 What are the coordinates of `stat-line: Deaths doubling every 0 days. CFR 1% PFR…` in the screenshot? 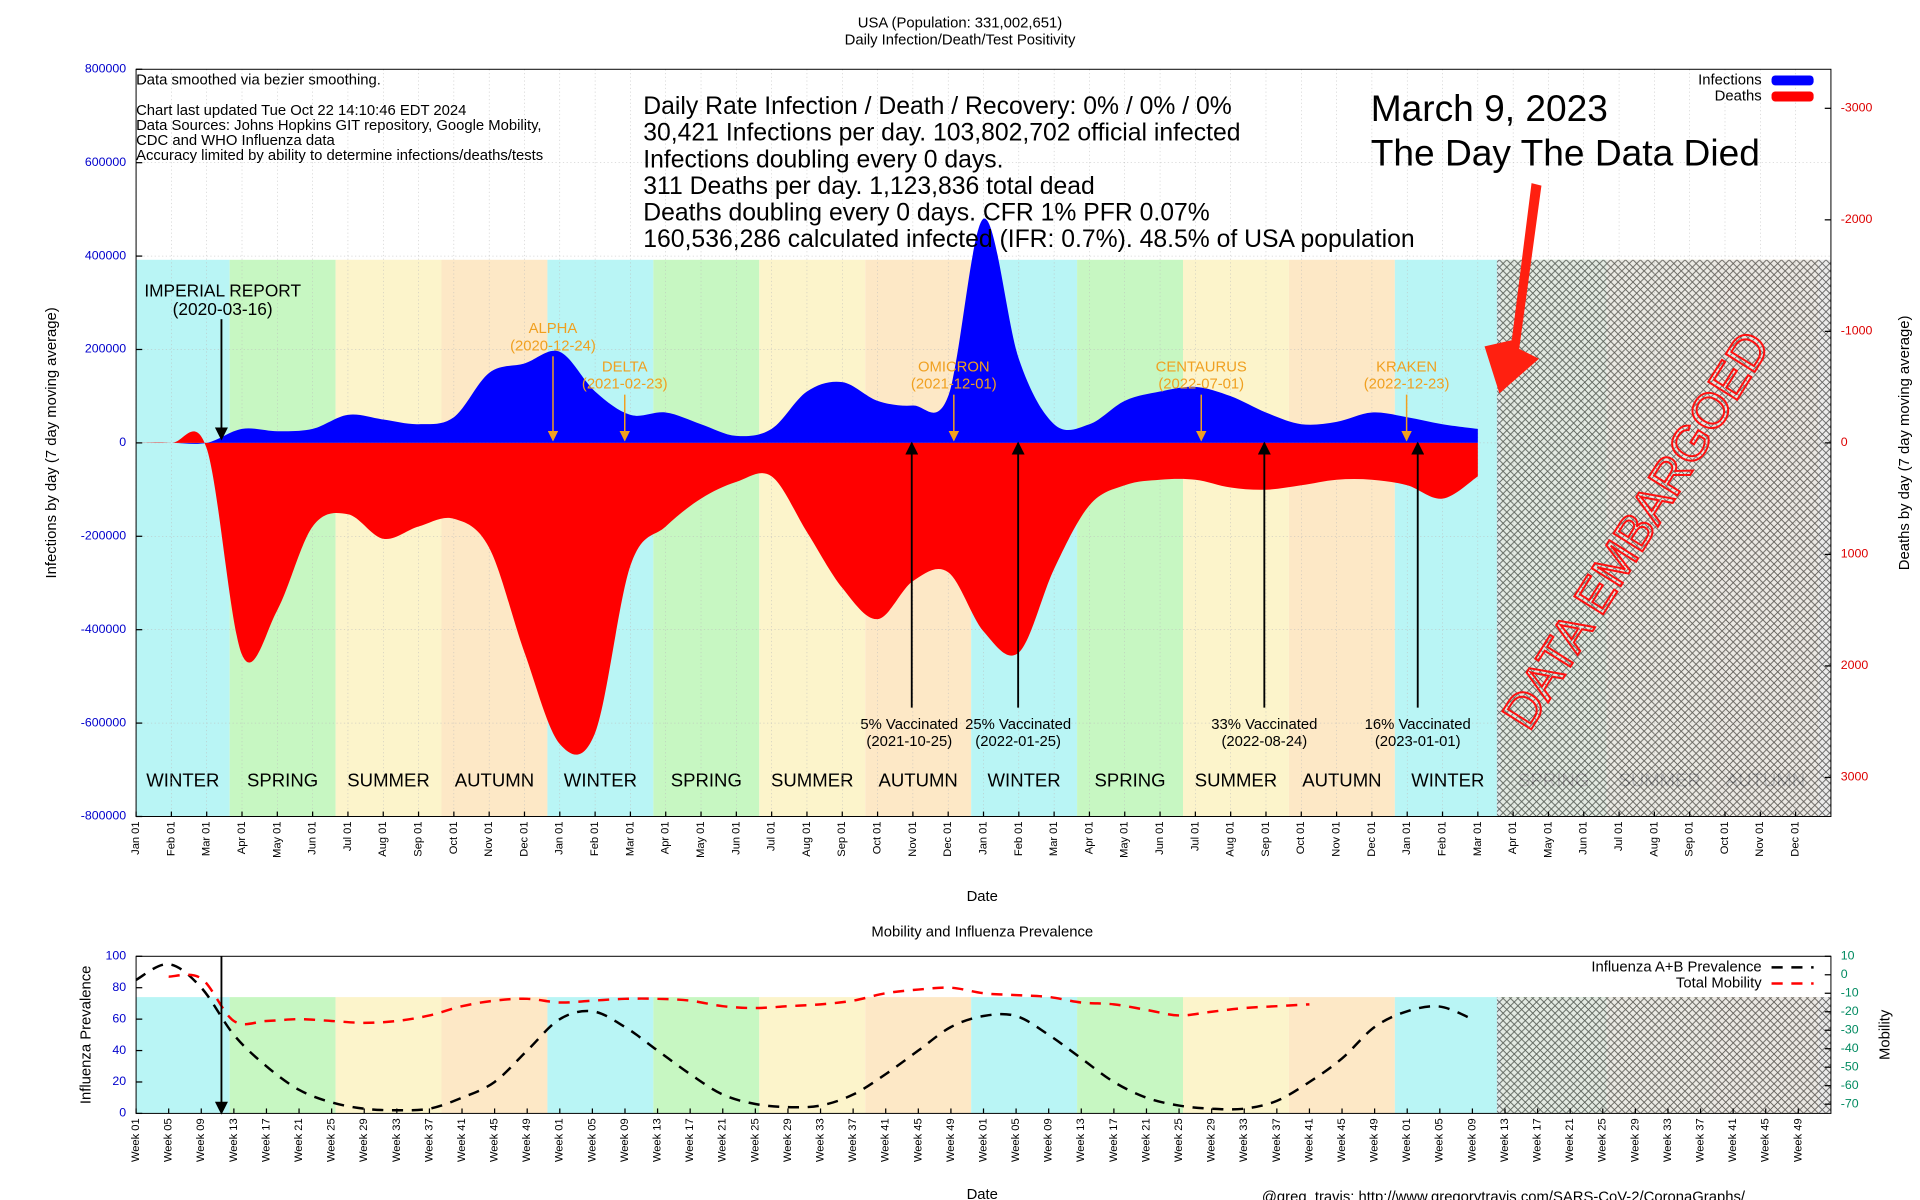 It's located at (926, 213).